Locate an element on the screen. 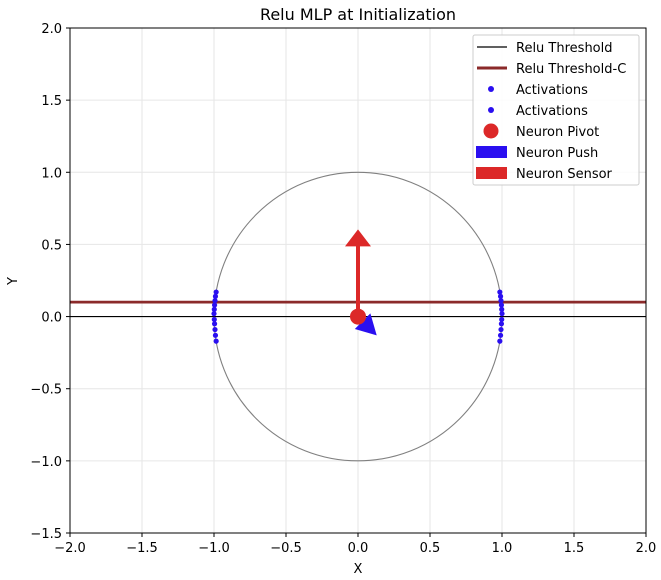 Image resolution: width=661 pixels, height=580 pixels. y-tick-label: 1.0 is located at coordinates (51, 173).